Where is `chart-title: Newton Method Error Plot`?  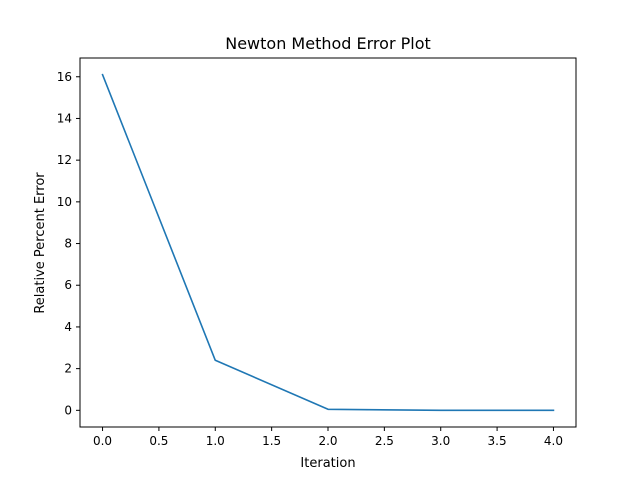 chart-title: Newton Method Error Plot is located at coordinates (328, 43).